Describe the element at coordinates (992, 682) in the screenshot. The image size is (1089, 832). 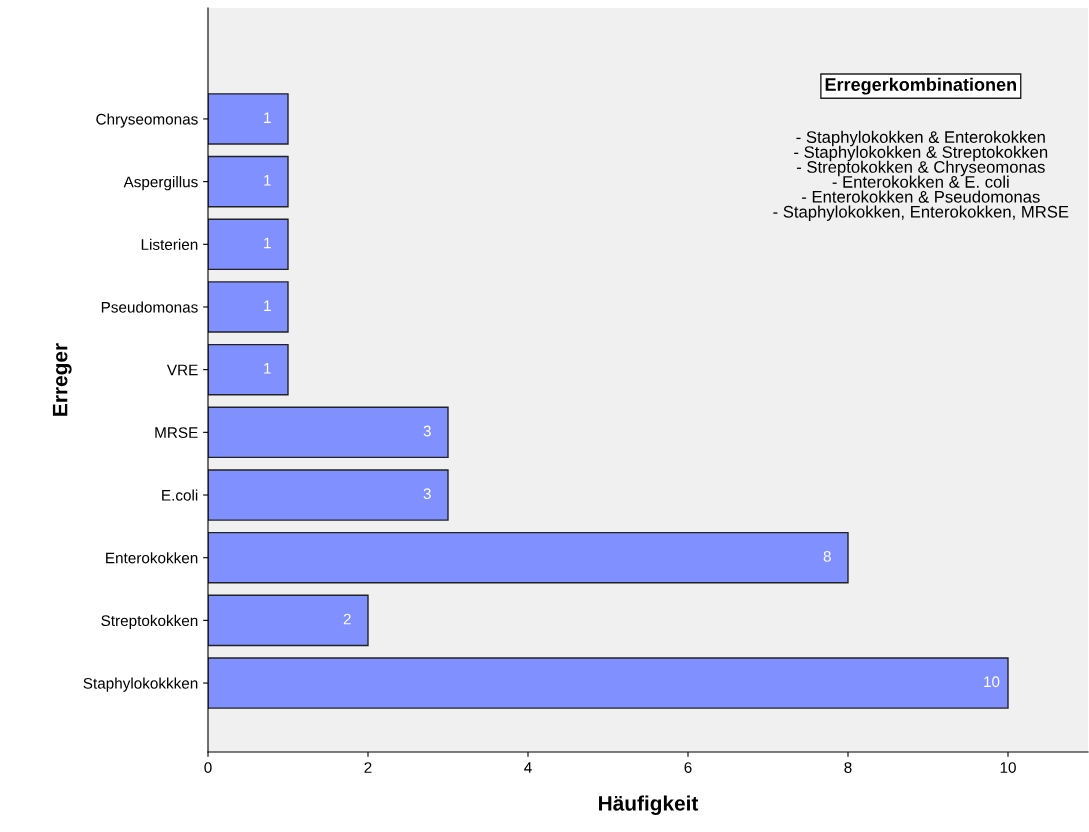
I see `data-label: 10` at that location.